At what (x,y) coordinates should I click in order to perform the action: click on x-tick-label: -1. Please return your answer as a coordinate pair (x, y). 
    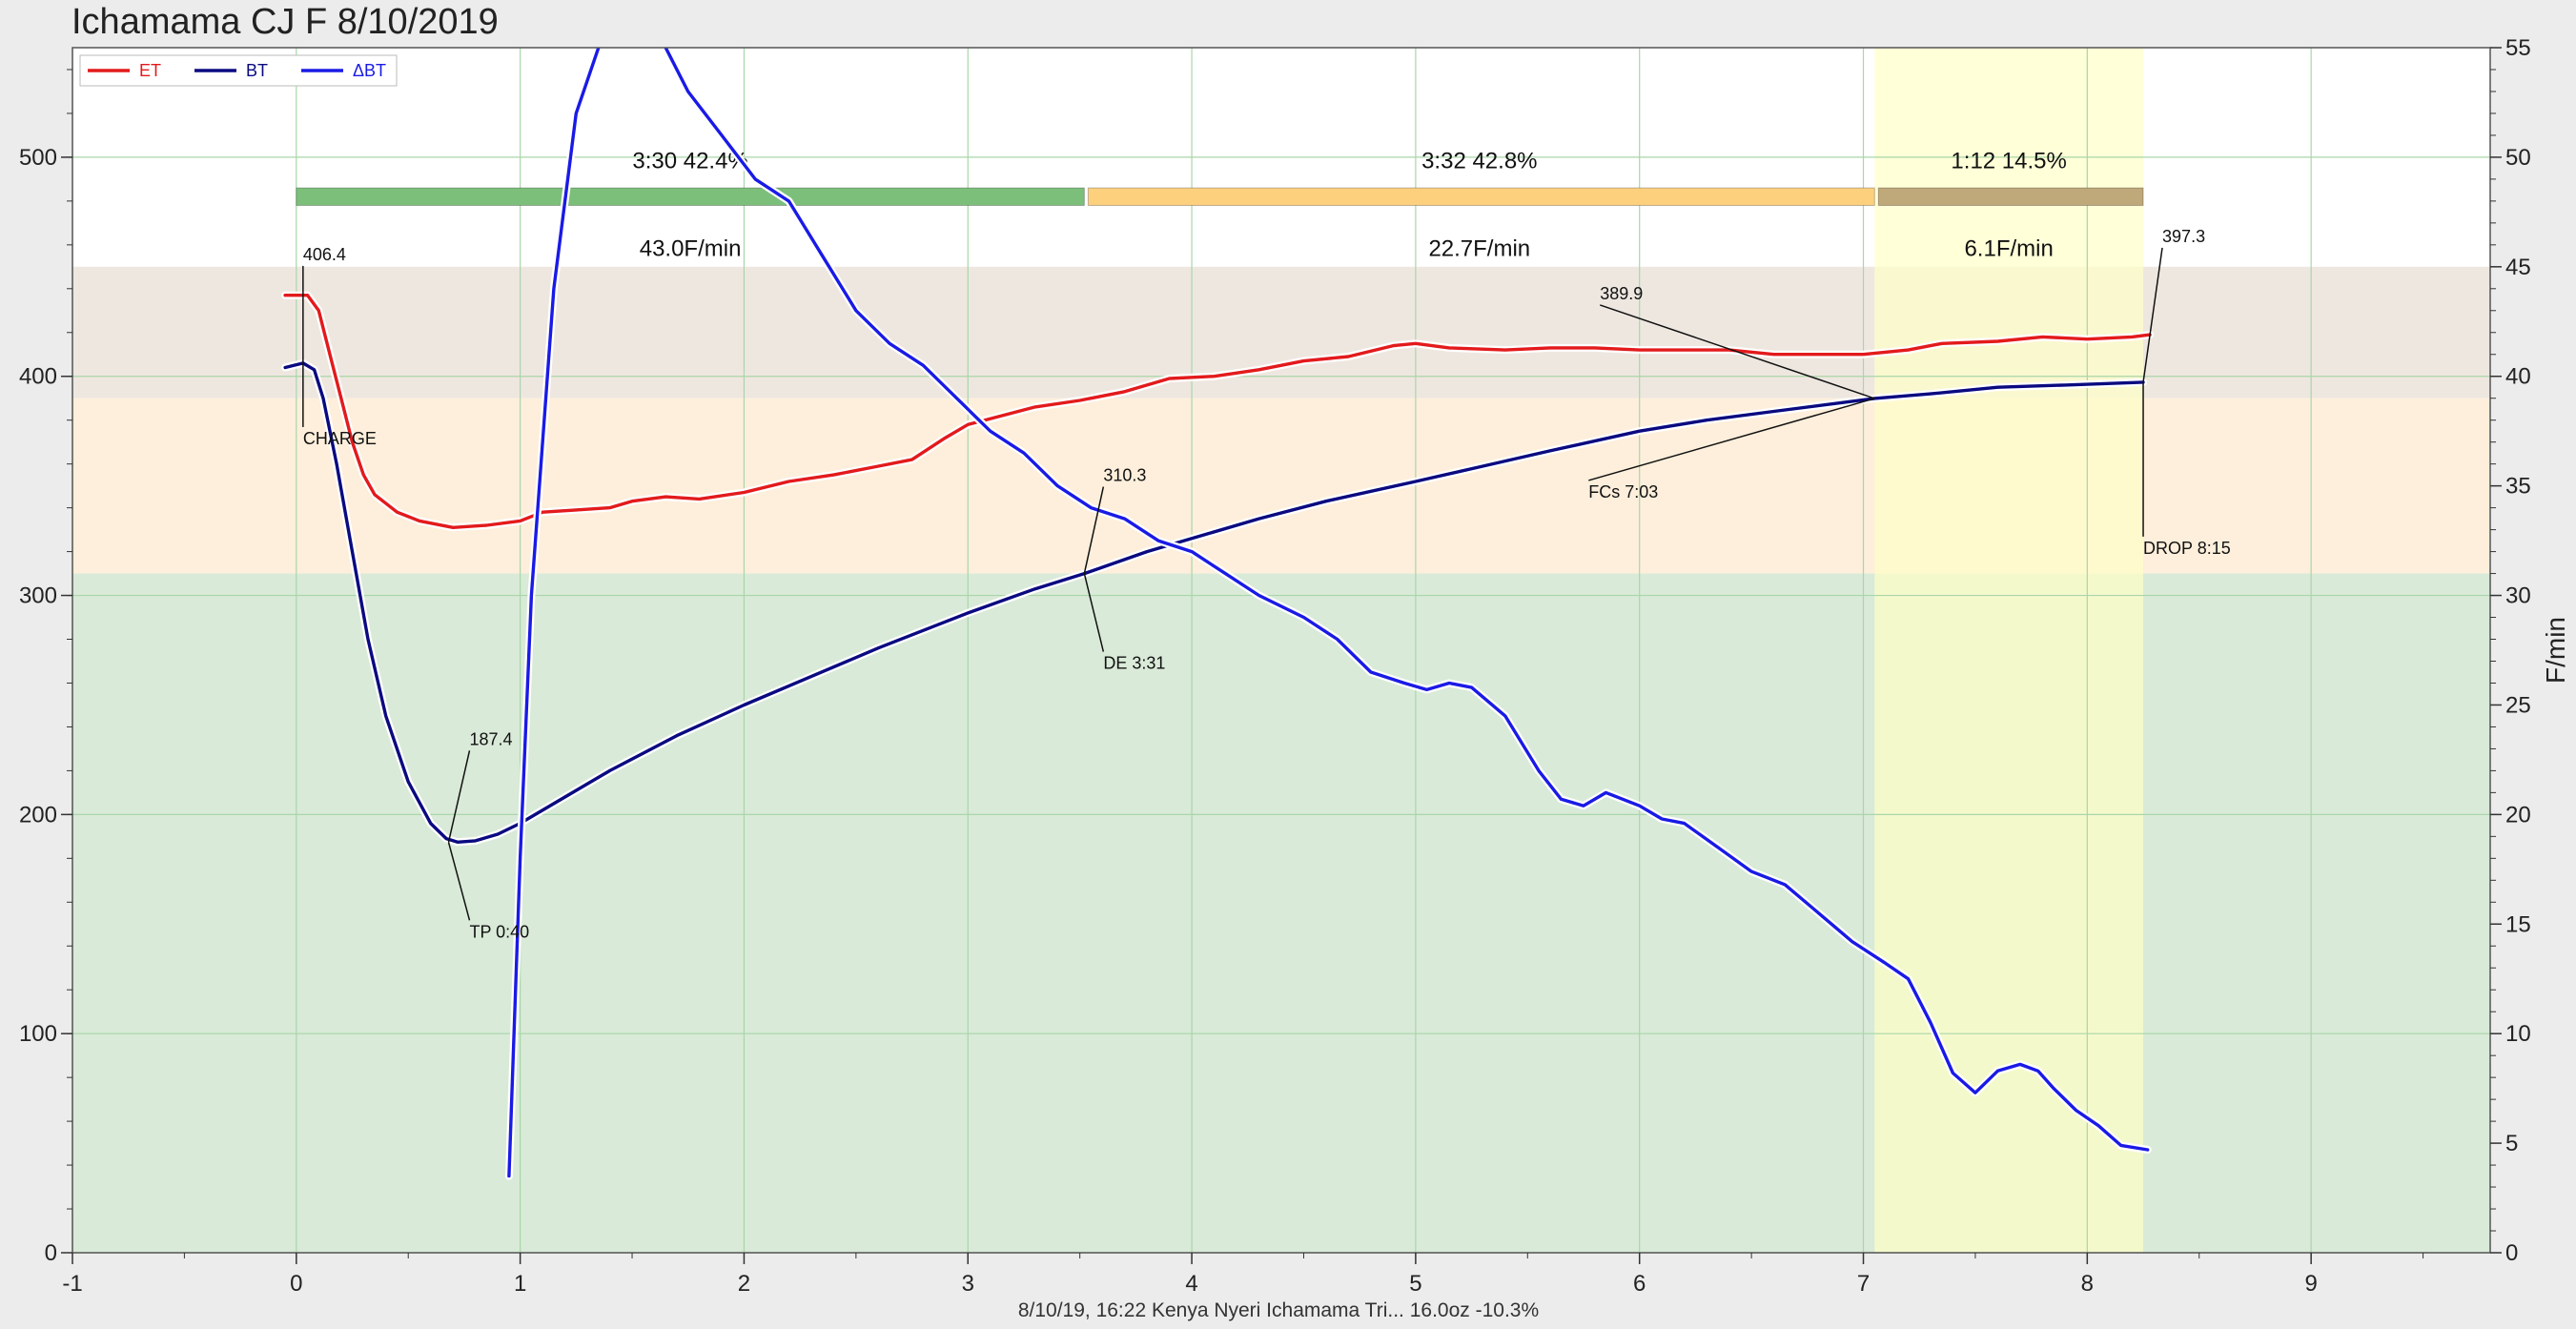
    Looking at the image, I should click on (72, 1284).